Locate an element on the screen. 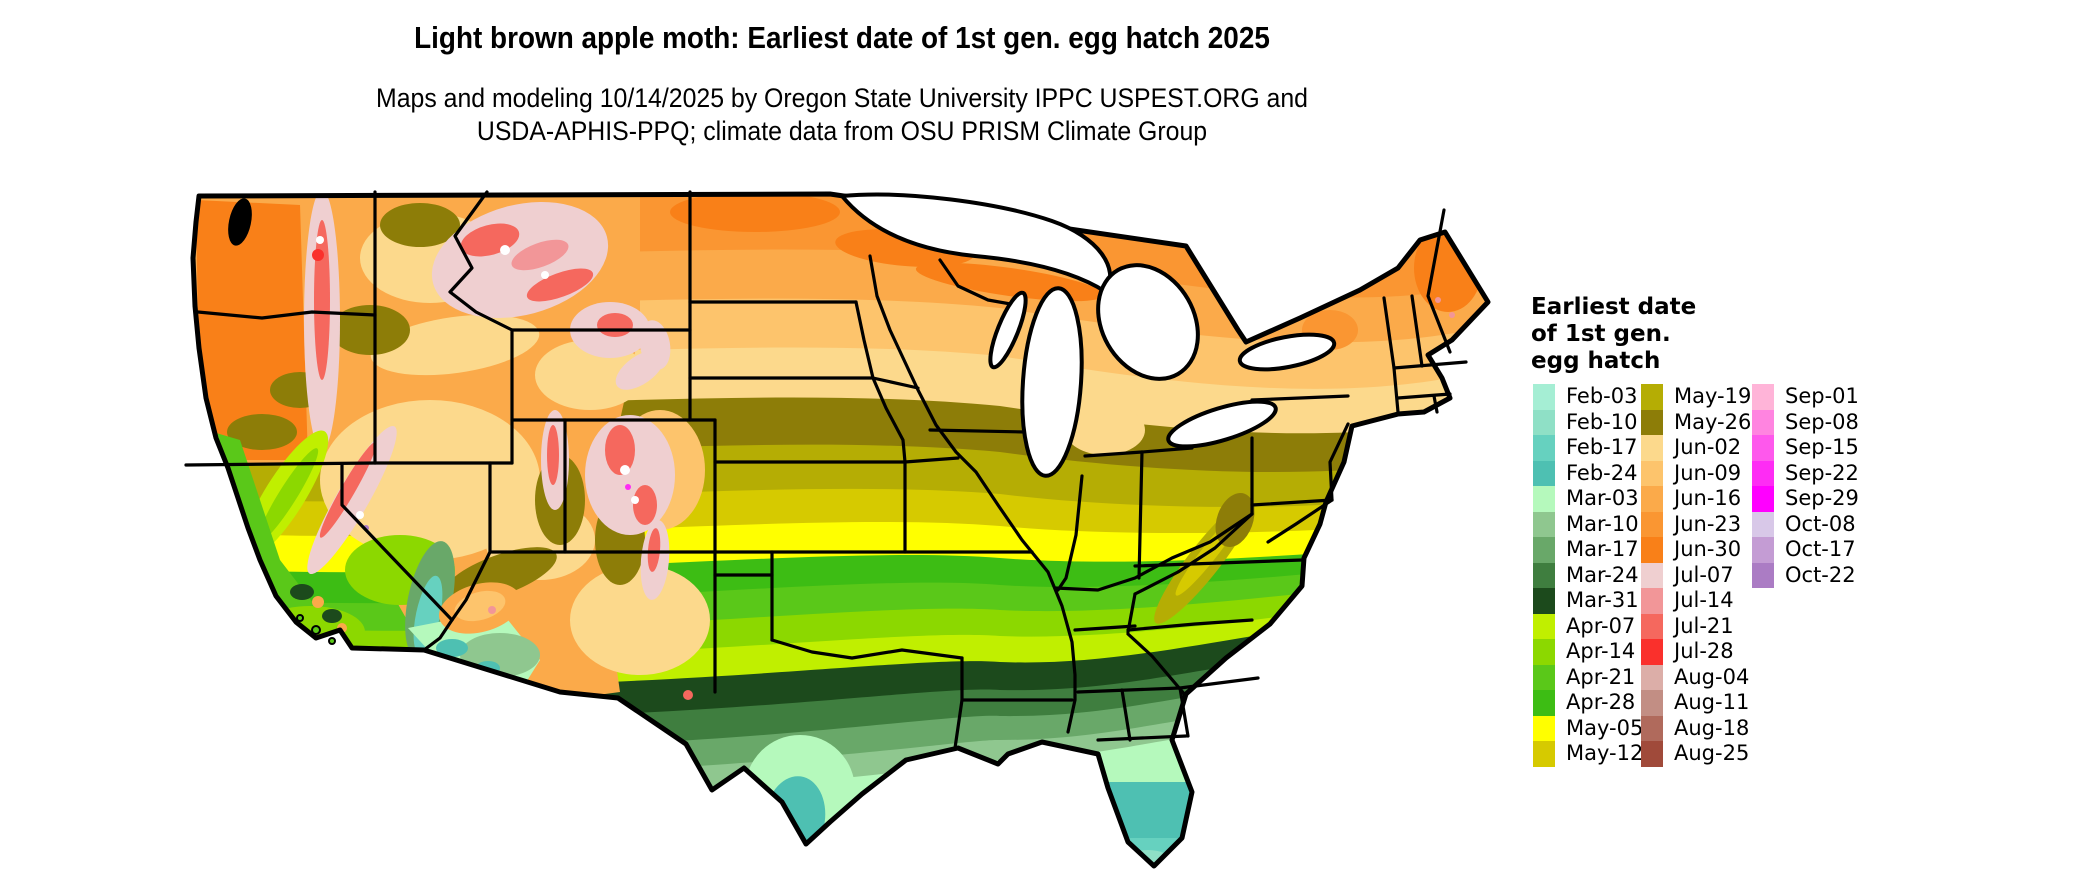 The image size is (2100, 892). legend-label: Sep-08 is located at coordinates (1822, 421).